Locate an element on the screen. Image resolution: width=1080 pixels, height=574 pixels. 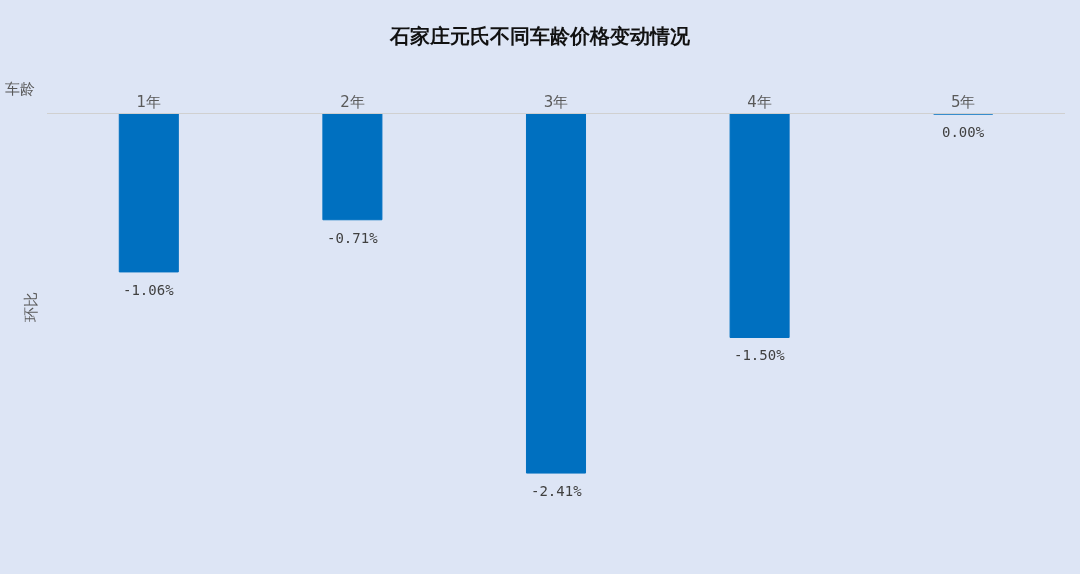
data-label: -1.06% is located at coordinates (149, 290).